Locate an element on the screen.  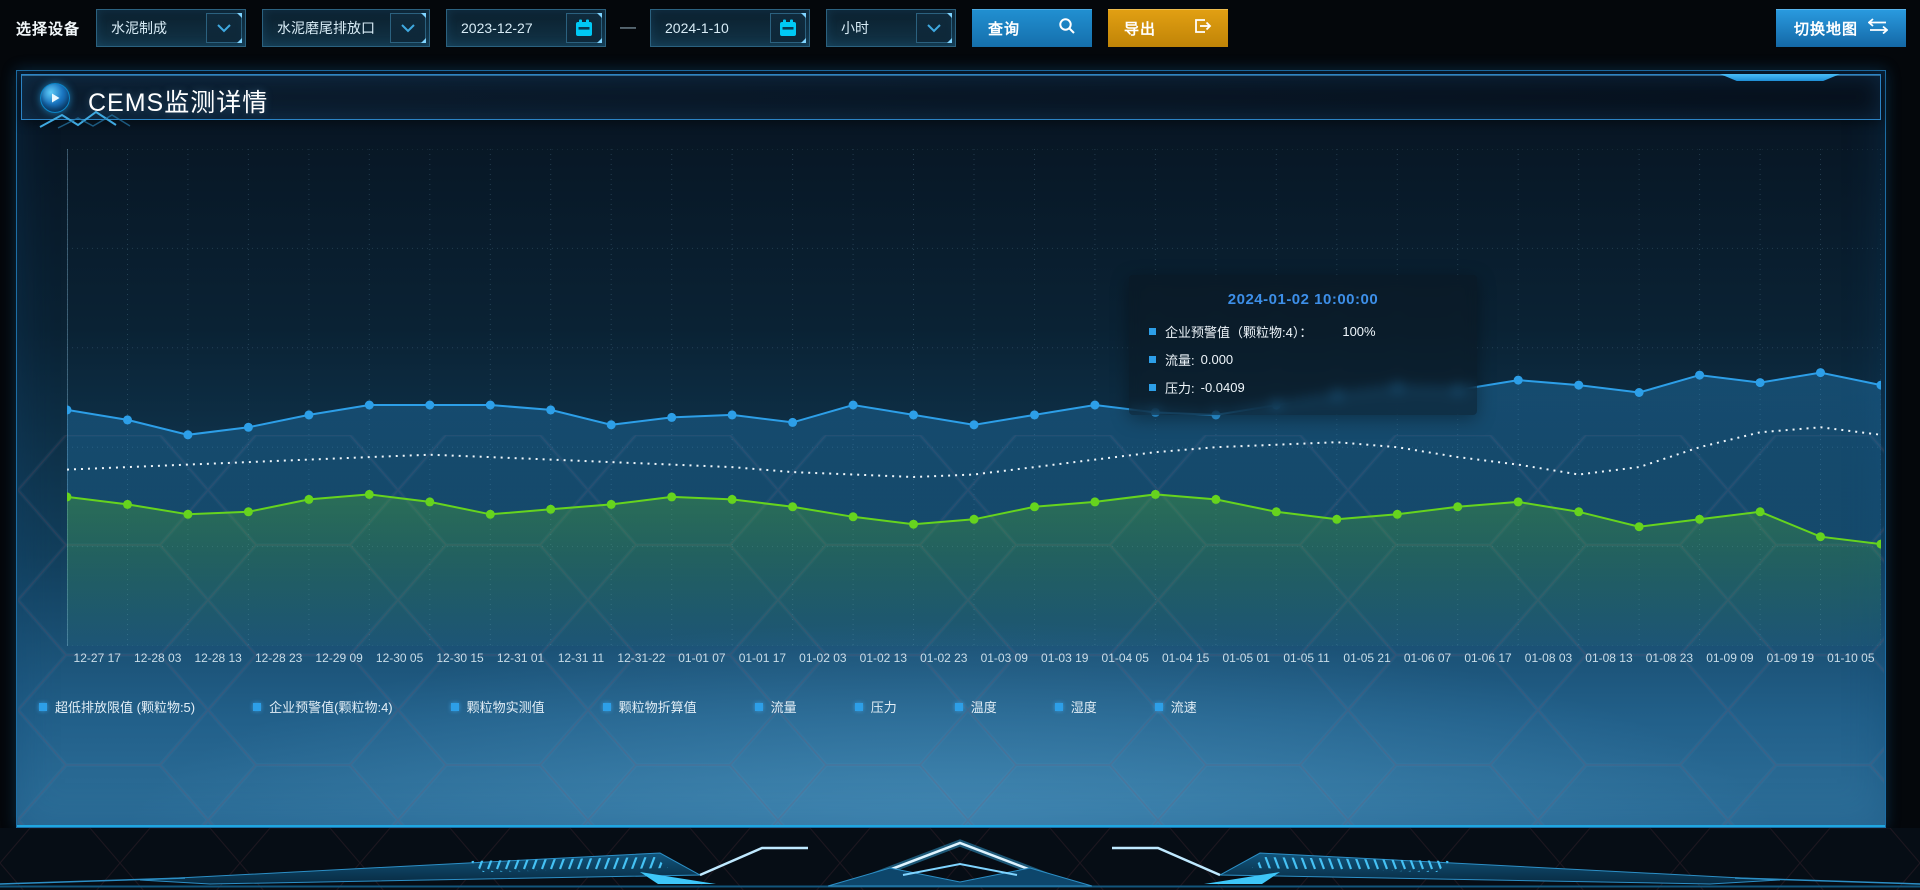
footer-center-emblem is located at coordinates (960, 863).